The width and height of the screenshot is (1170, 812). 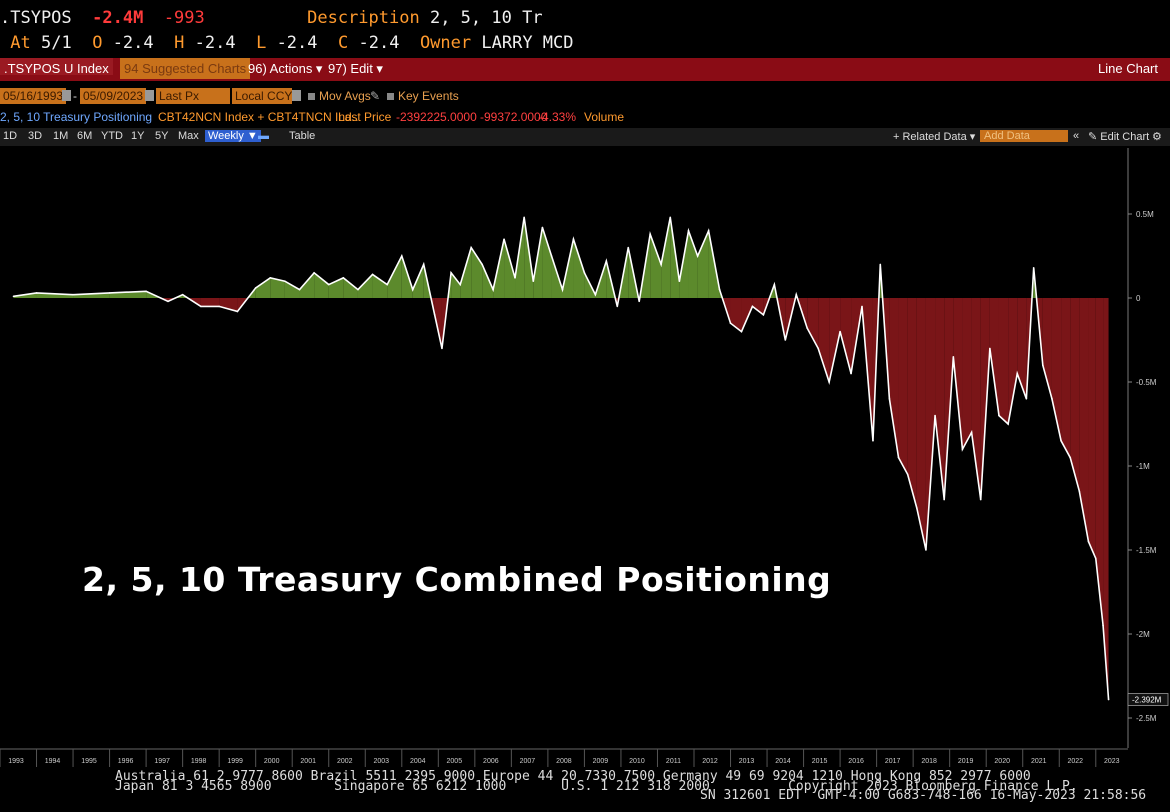 I want to click on related-data-menu: + Related Data ▾, so click(x=934, y=137).